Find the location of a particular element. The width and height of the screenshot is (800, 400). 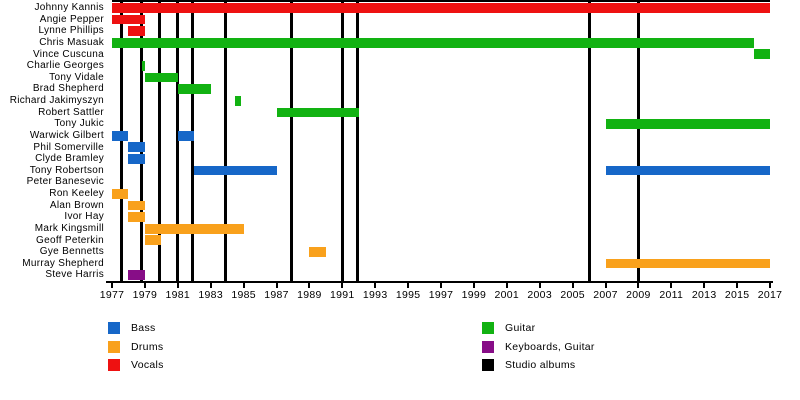

member-label: Warwick Gilbert is located at coordinates (66, 135).